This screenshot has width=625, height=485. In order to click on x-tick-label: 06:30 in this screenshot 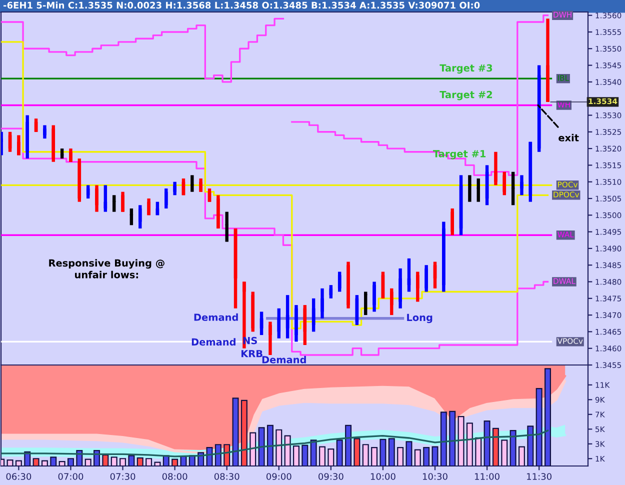, I will do `click(19, 476)`.